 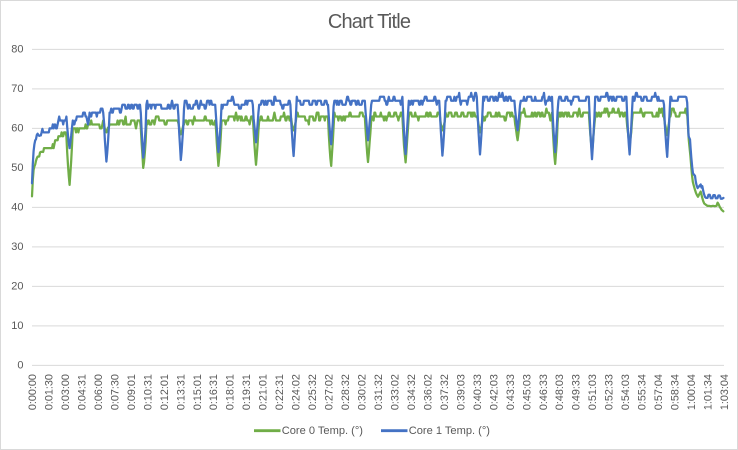 I want to click on svg-text: 1:01:34, so click(x=709, y=392).